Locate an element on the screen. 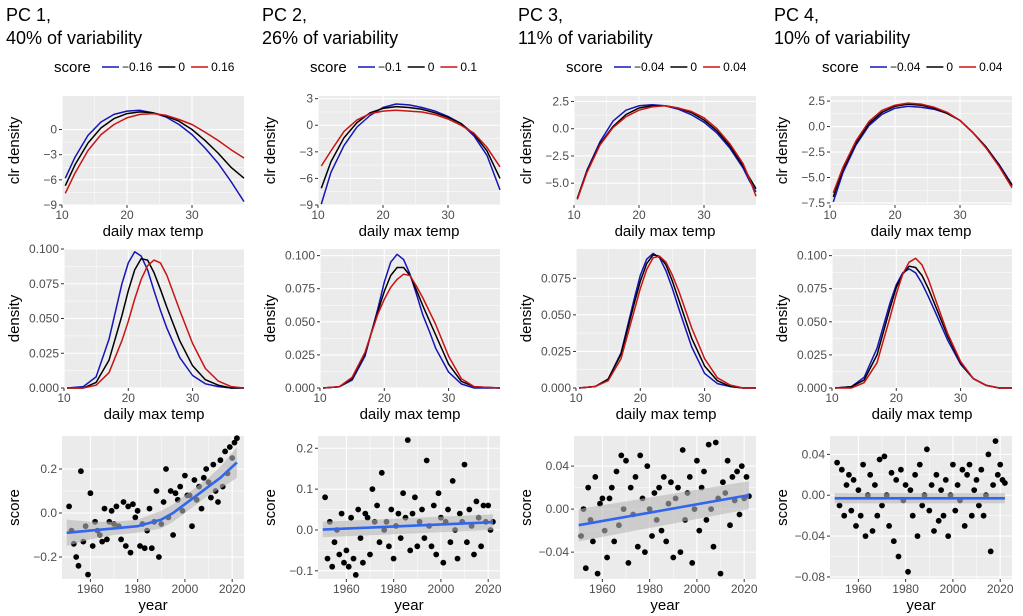 Image resolution: width=1023 pixels, height=616 pixels. y-tick-label: −2.5 is located at coordinates (557, 156).